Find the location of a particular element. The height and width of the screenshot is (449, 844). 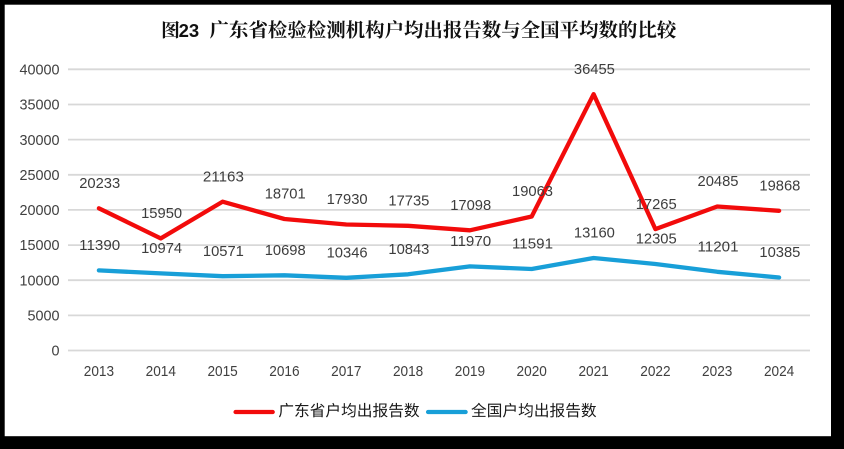

svg-text: 20000 is located at coordinates (40, 210).